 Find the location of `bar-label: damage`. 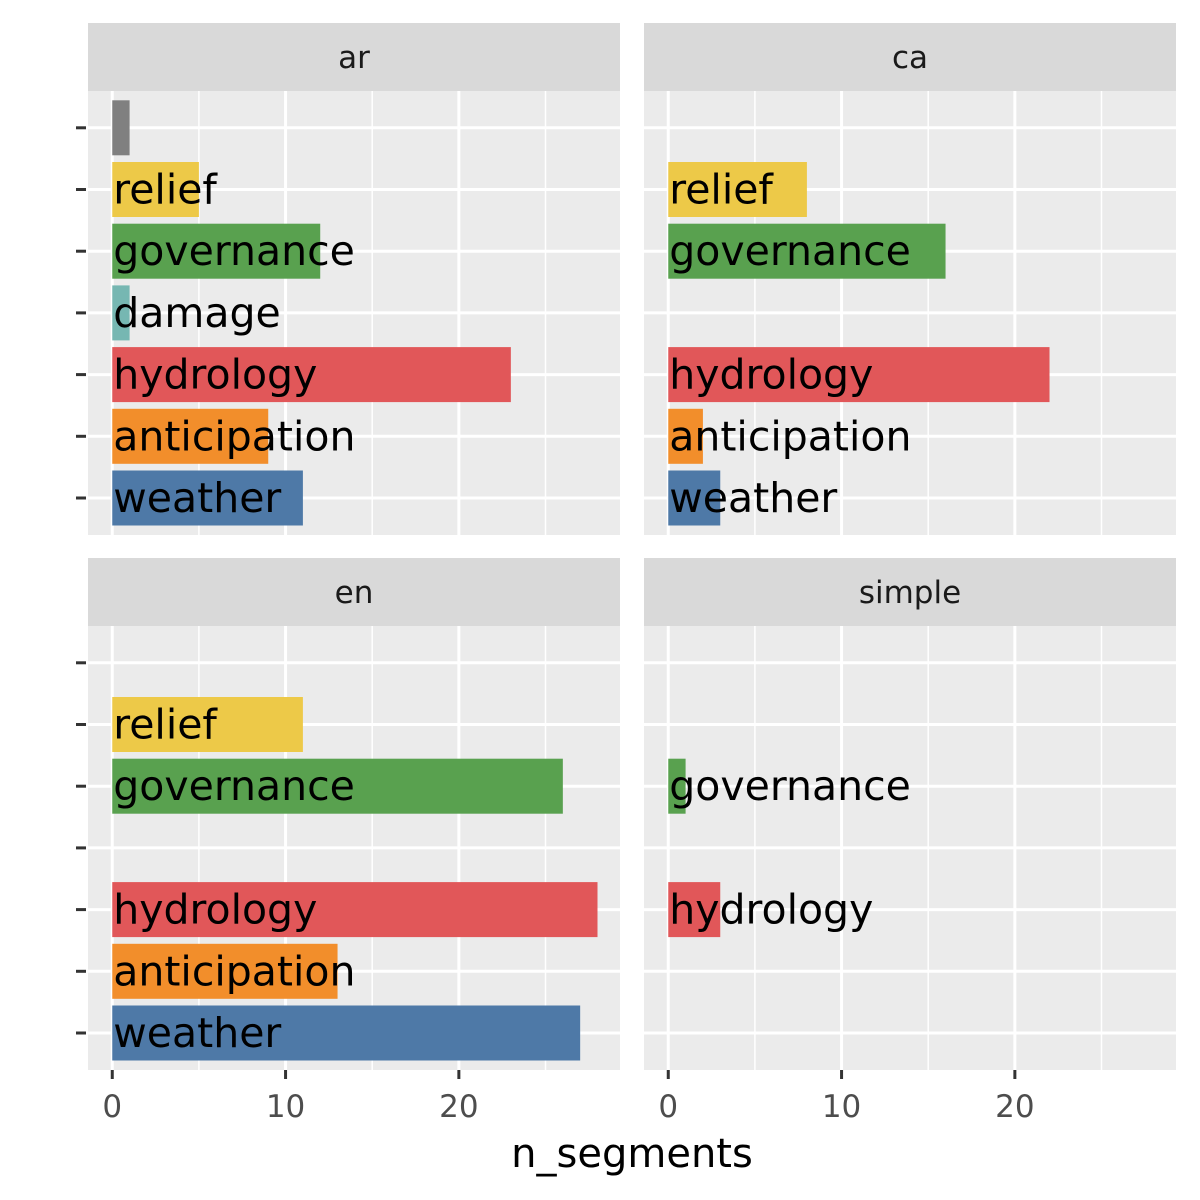

bar-label: damage is located at coordinates (196, 313).